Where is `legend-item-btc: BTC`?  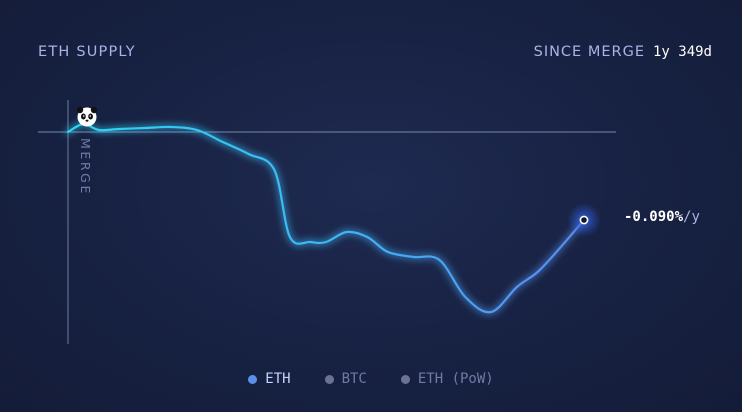 legend-item-btc: BTC is located at coordinates (345, 379).